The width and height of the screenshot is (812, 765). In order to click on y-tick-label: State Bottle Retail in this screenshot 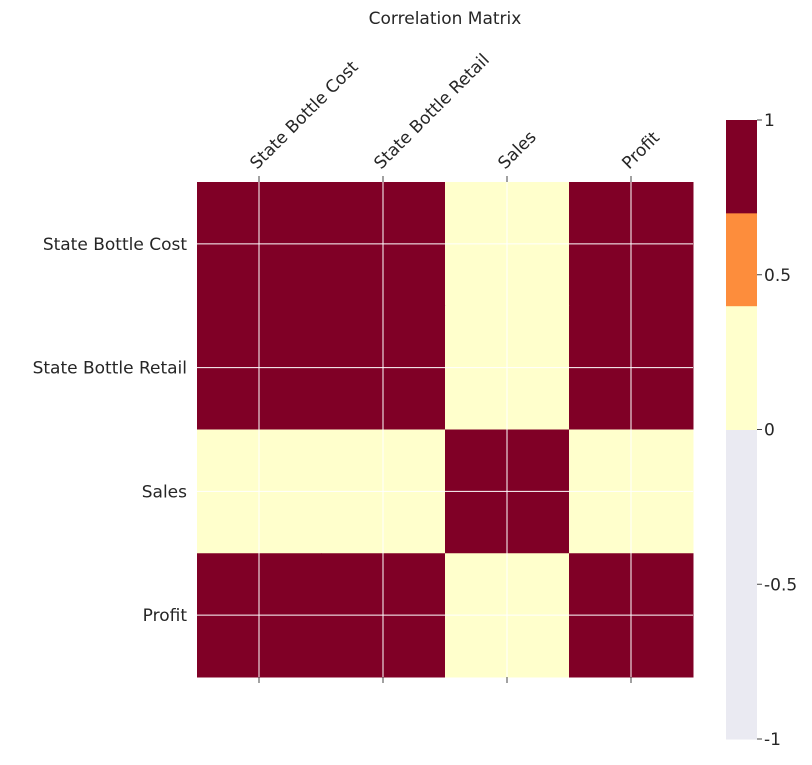, I will do `click(110, 369)`.